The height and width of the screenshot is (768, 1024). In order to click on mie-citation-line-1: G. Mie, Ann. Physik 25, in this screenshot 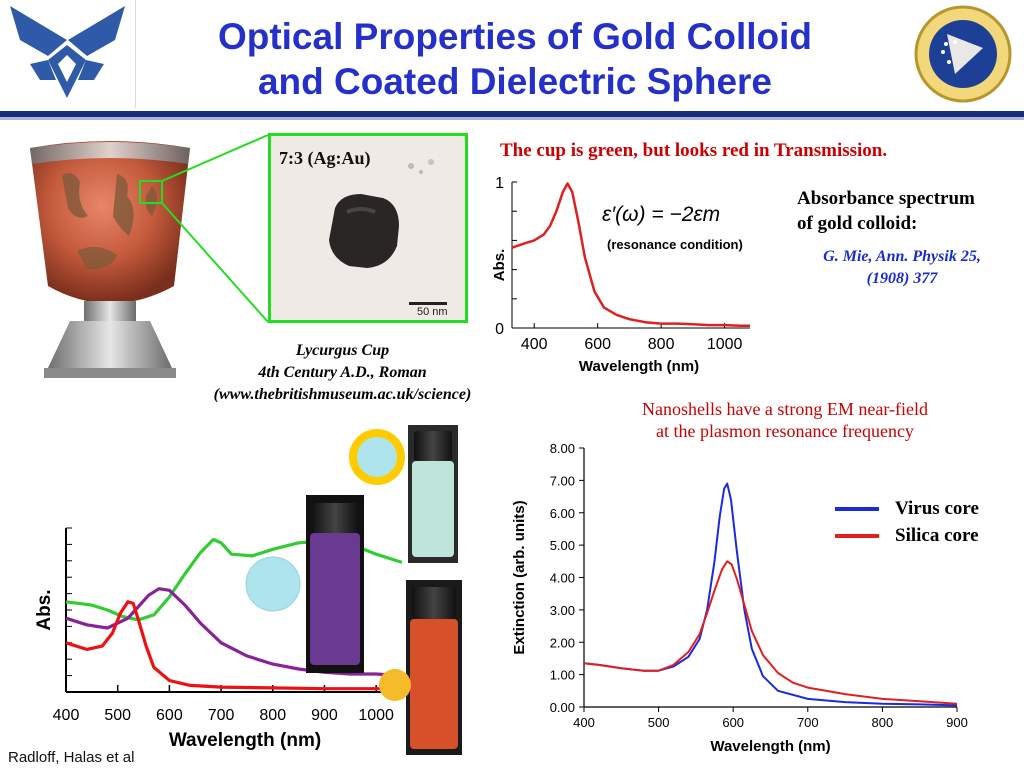, I will do `click(902, 256)`.